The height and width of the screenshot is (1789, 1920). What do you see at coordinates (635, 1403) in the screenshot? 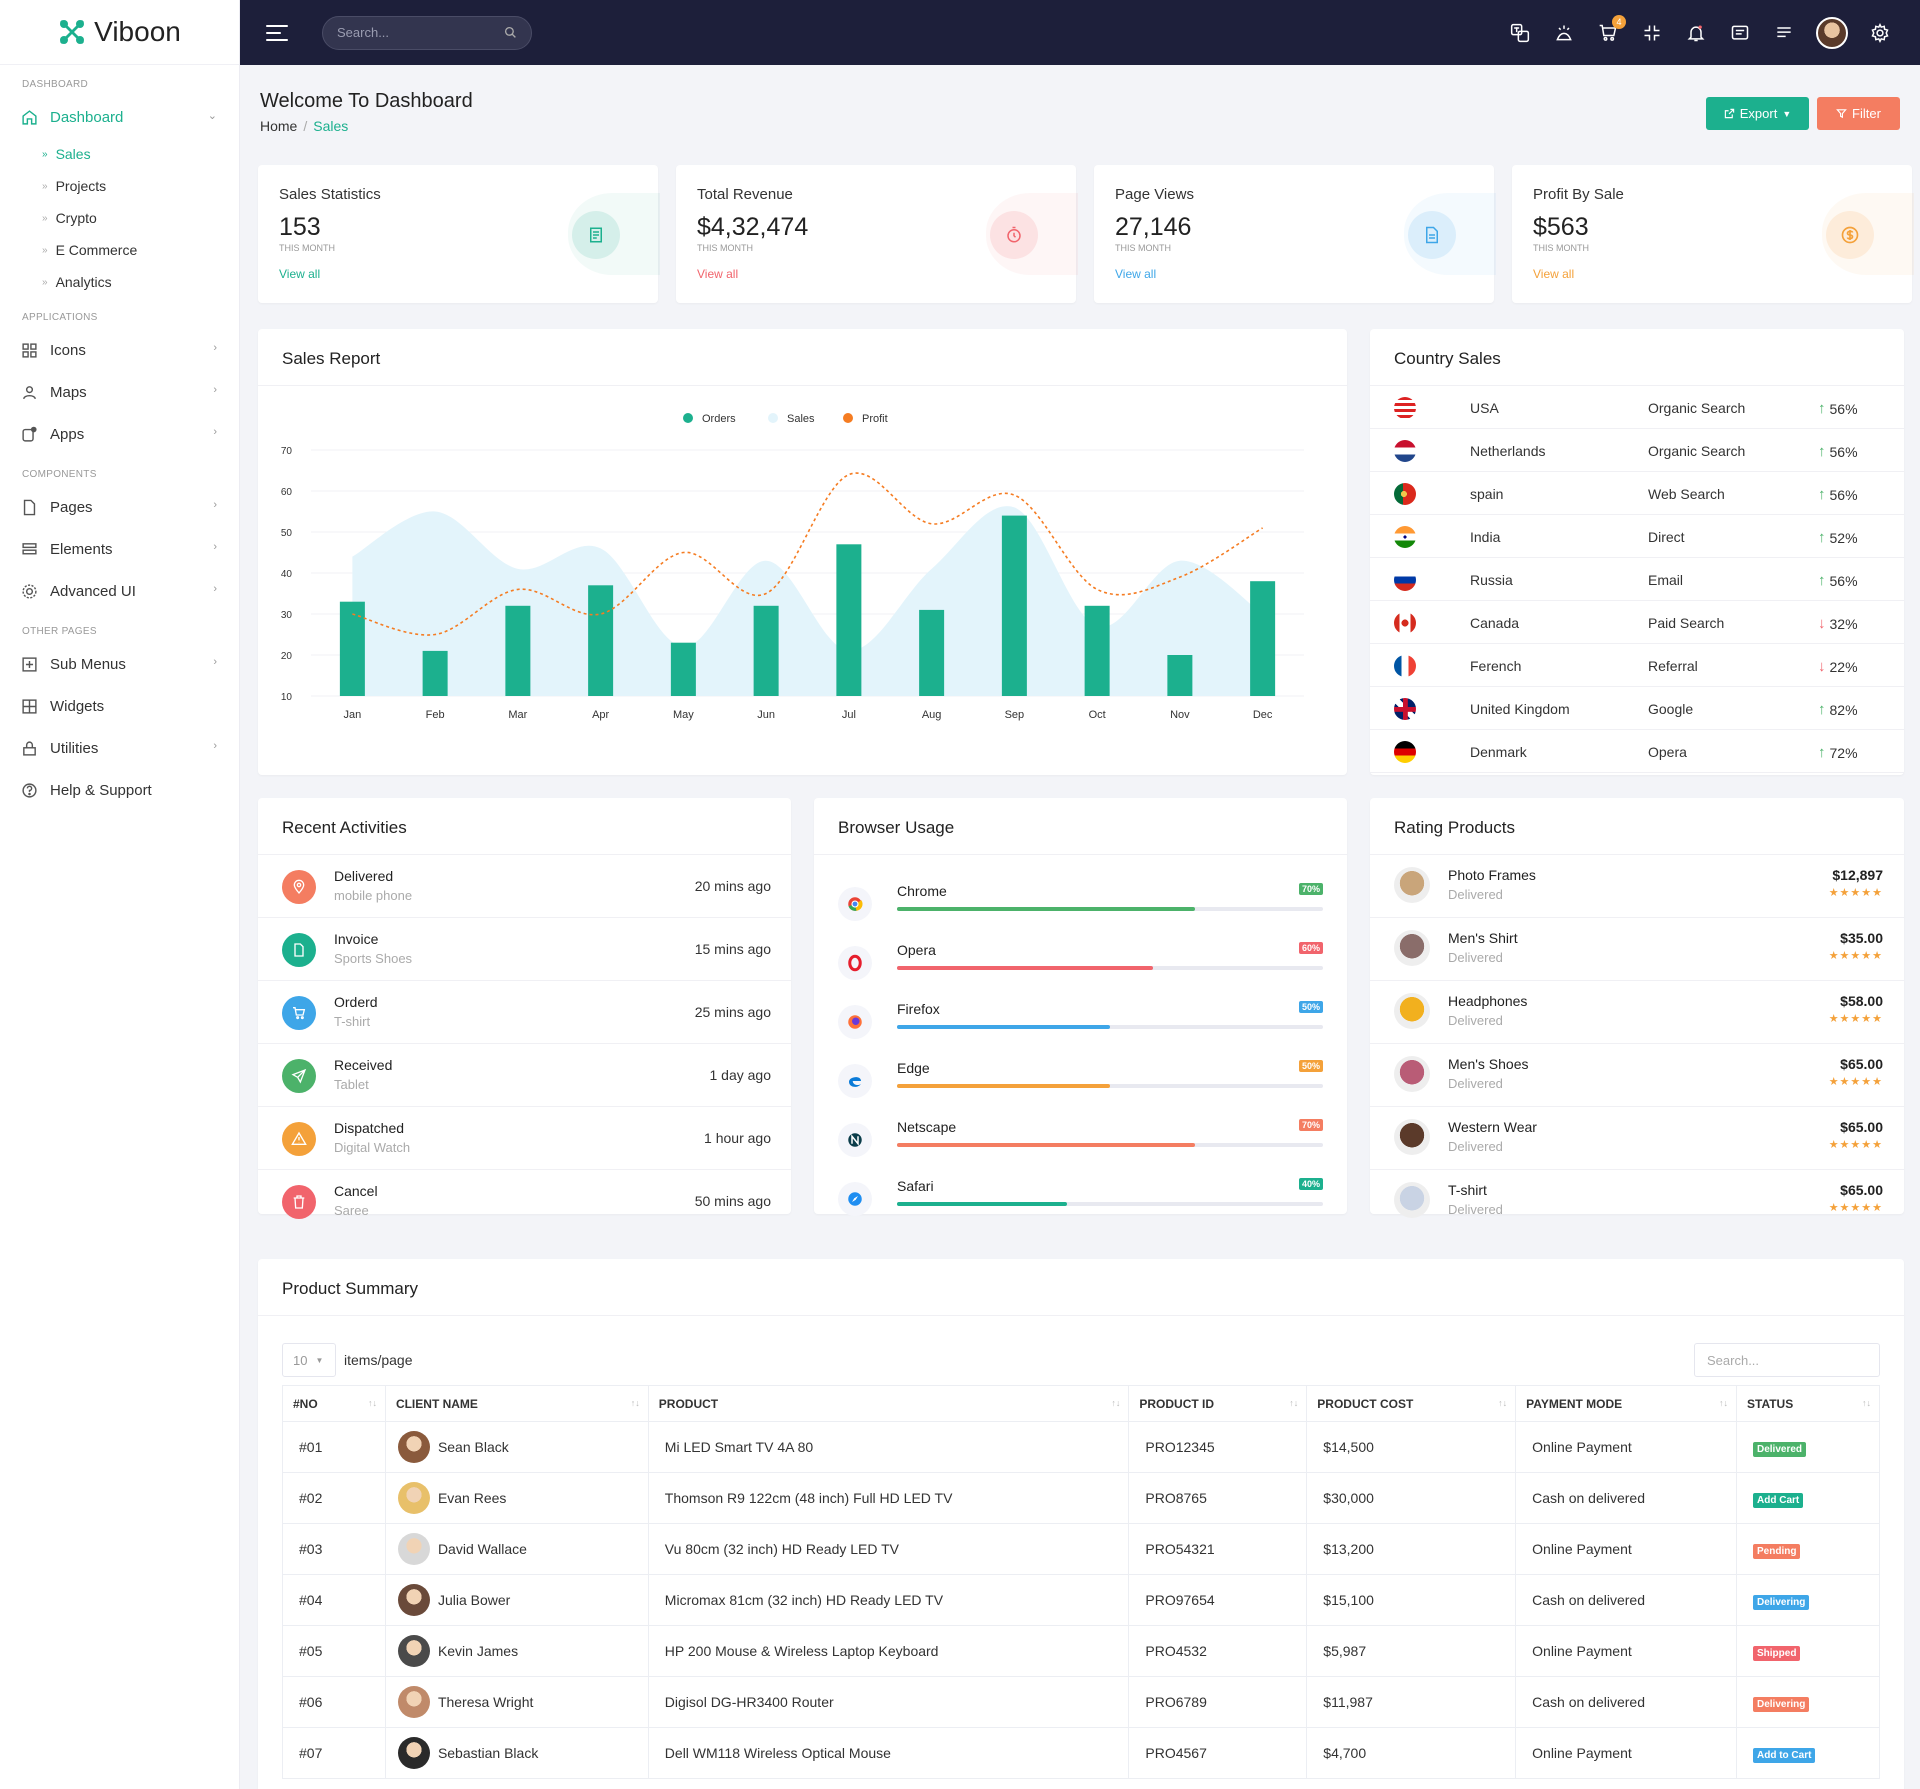
I see `sort-icon: ↑↓` at bounding box center [635, 1403].